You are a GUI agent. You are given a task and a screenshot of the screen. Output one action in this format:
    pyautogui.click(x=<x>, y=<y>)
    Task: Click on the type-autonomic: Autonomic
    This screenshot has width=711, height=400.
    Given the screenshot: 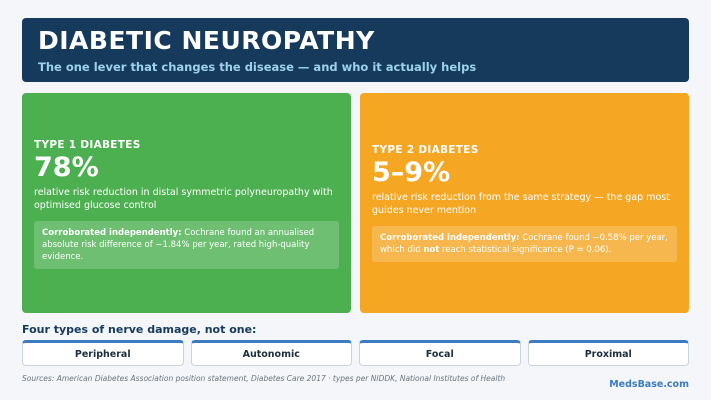 What is the action you would take?
    pyautogui.click(x=271, y=353)
    